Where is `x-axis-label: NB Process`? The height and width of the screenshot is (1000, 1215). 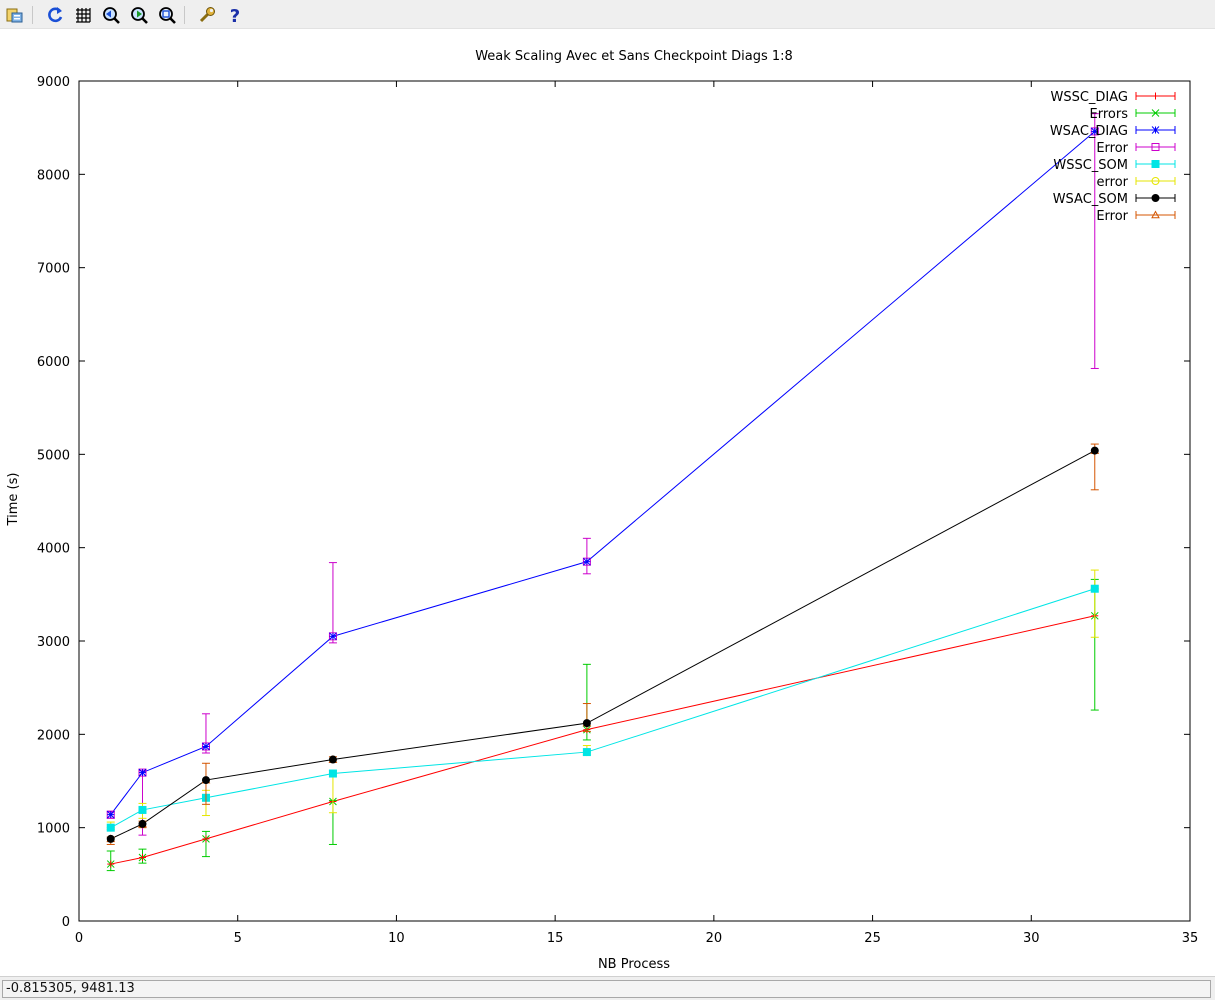
x-axis-label: NB Process is located at coordinates (634, 964).